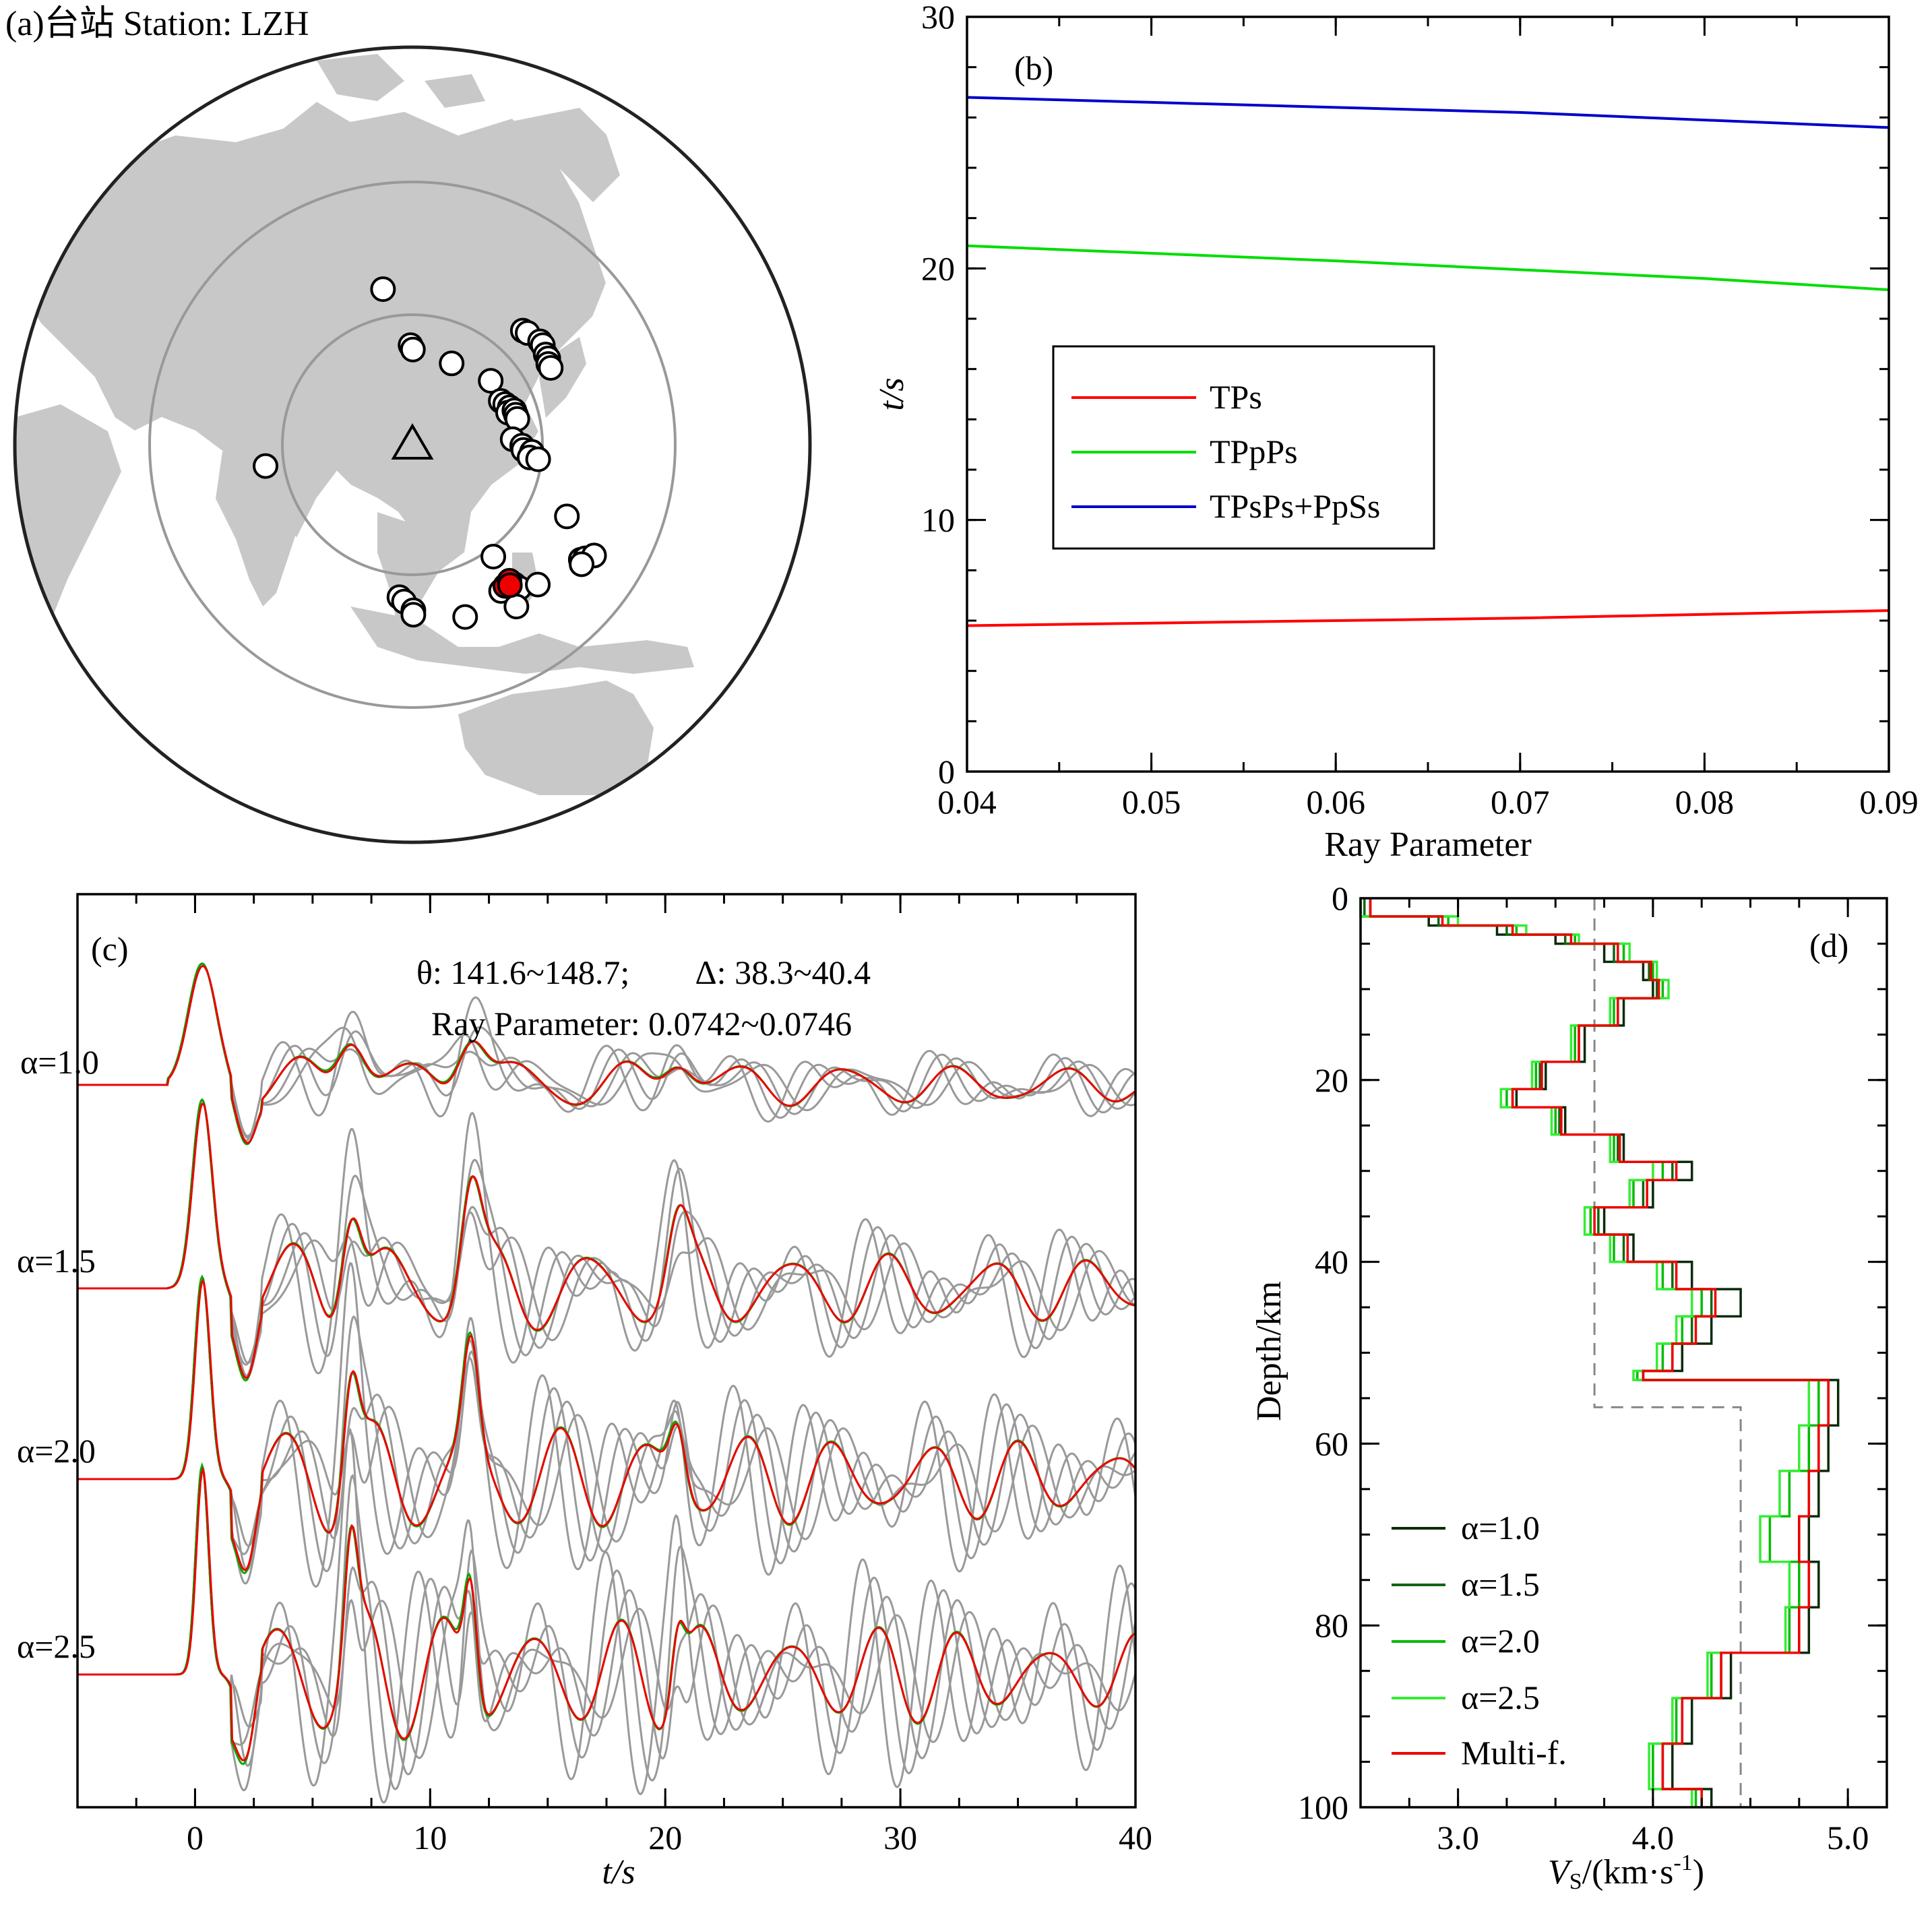  What do you see at coordinates (266, 525) in the screenshot?
I see `land-india` at bounding box center [266, 525].